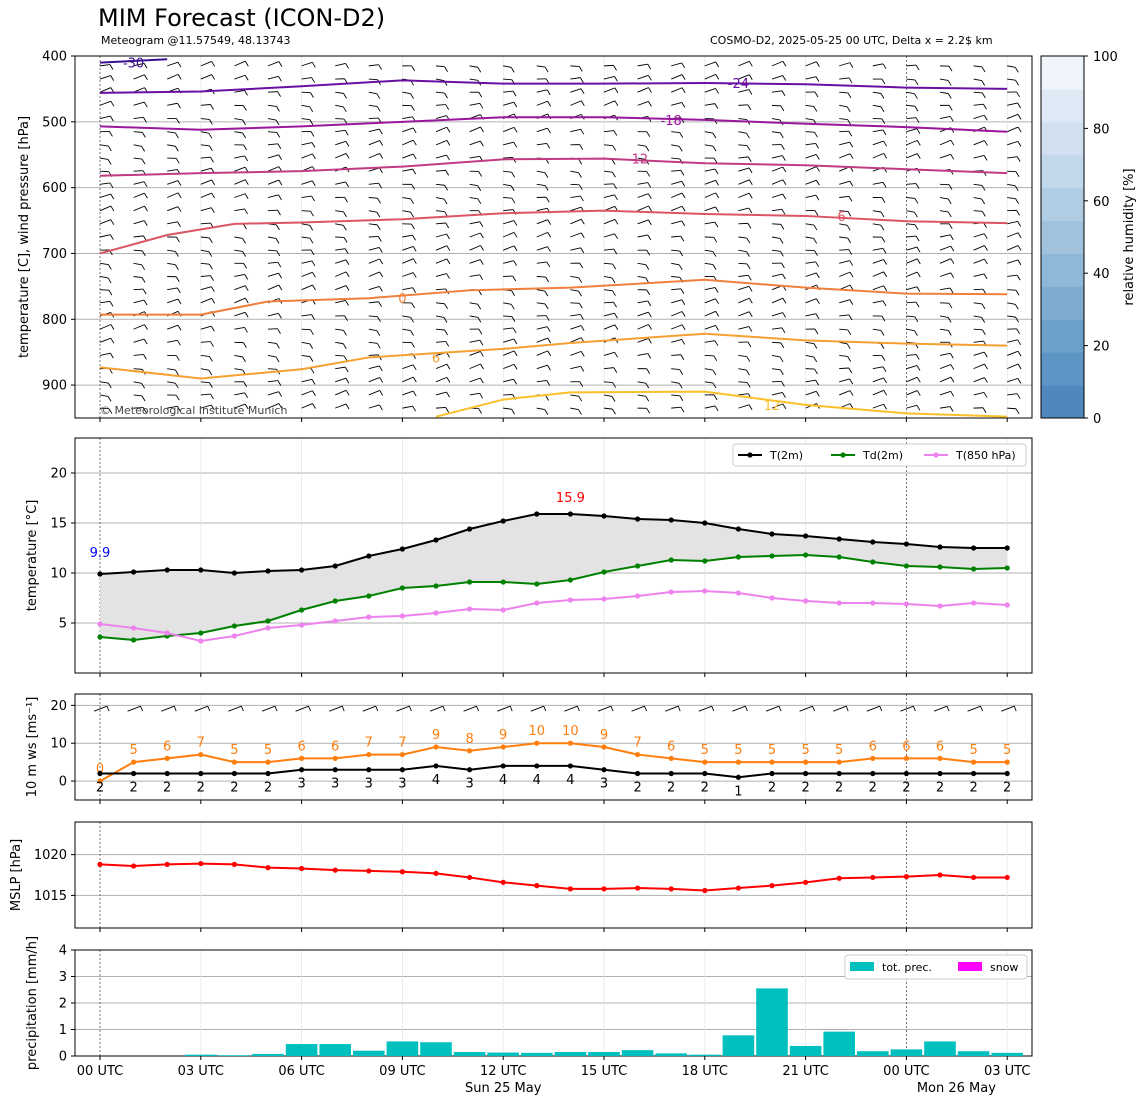  I want to click on x-tick-label: 18 UTC, so click(705, 1071).